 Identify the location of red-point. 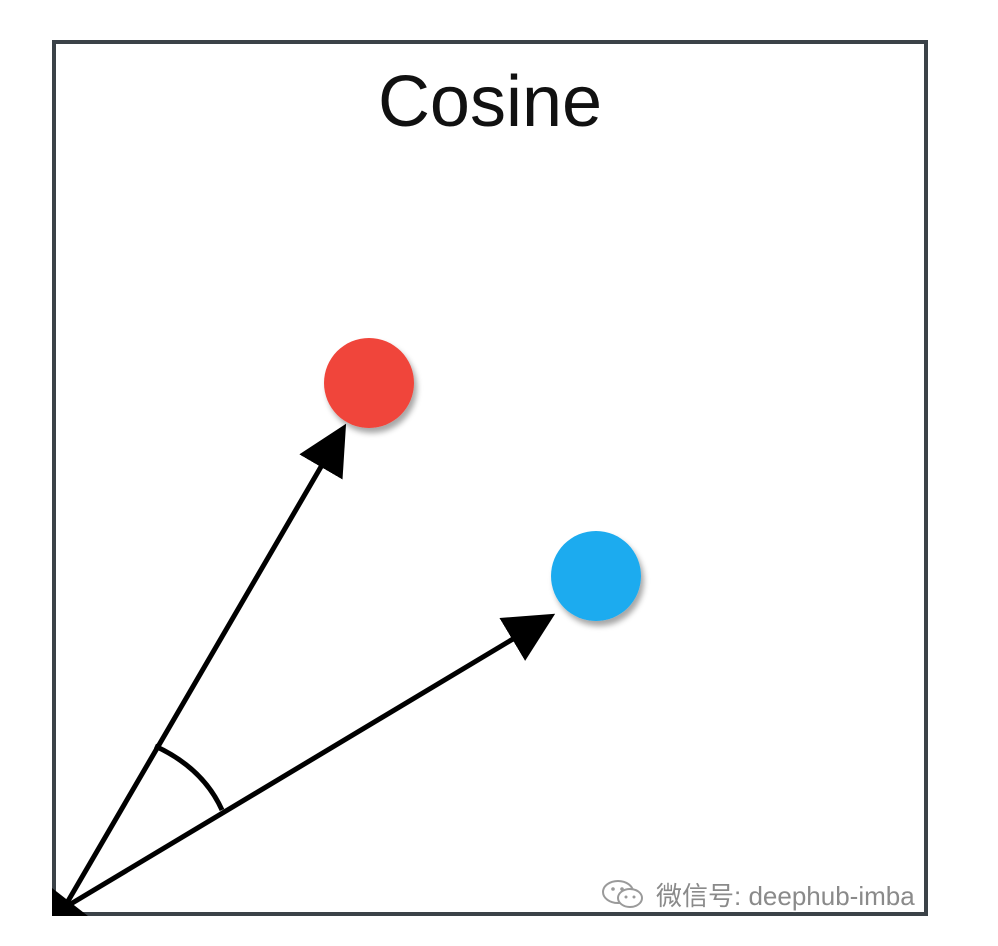
(369, 383).